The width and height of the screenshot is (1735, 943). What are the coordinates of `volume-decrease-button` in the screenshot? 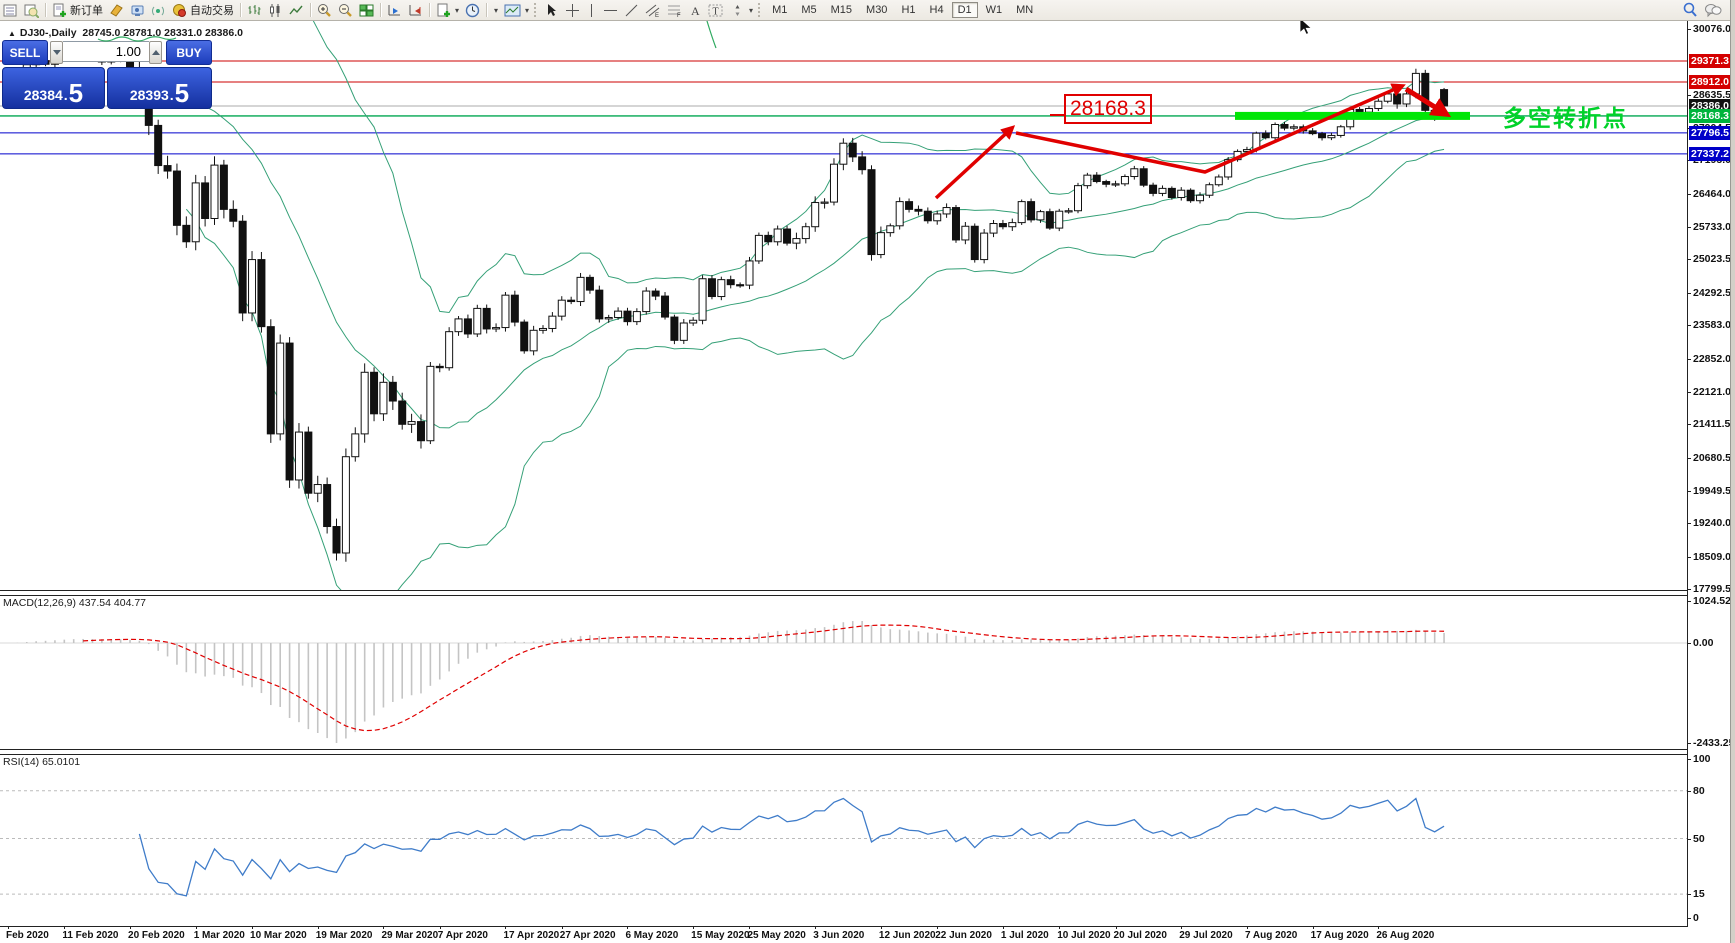 It's located at (56, 52).